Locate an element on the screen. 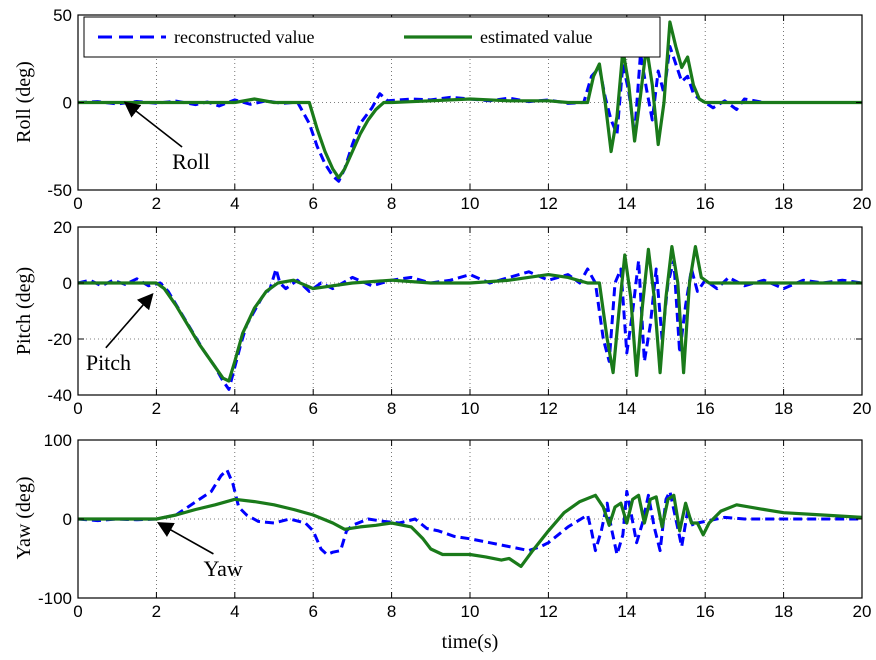 The image size is (876, 660). y-axis-label: Roll (deg) is located at coordinates (24, 102).